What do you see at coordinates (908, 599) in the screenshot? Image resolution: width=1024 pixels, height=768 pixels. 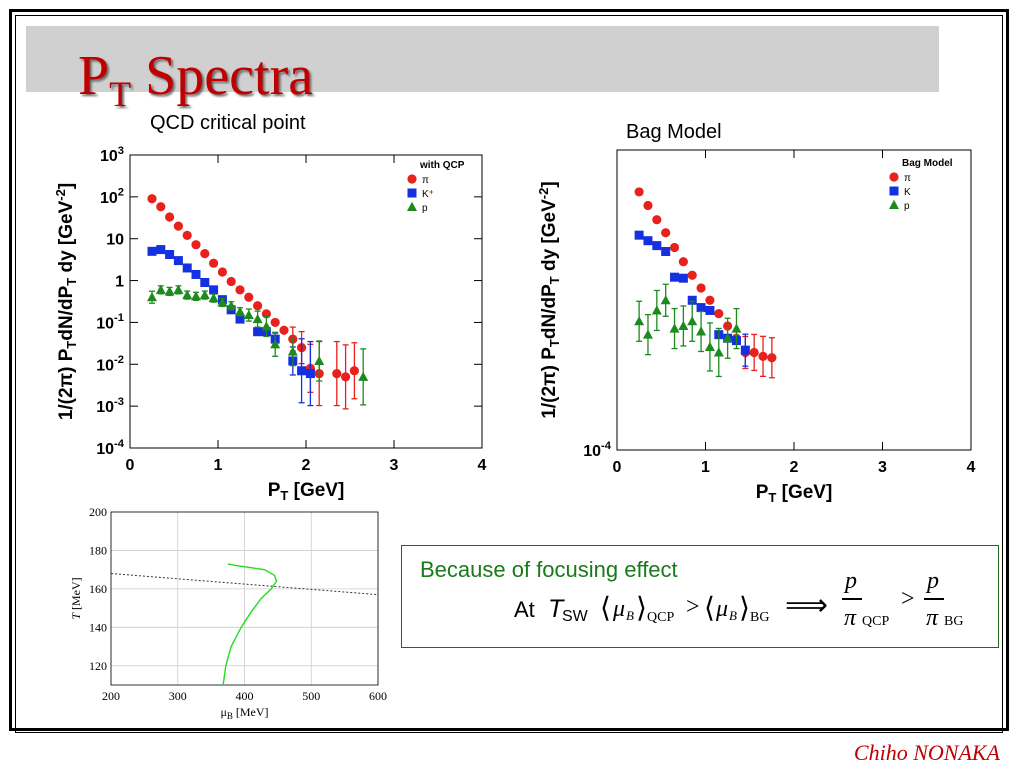 I see `focus-gt-2: >` at bounding box center [908, 599].